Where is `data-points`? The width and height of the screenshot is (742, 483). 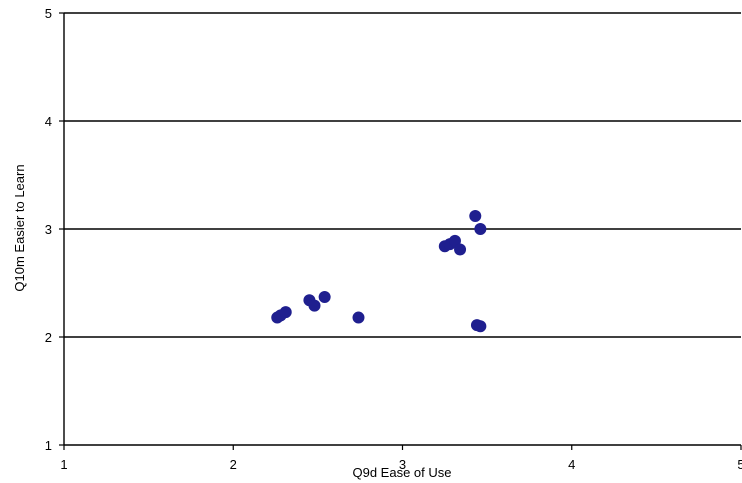
data-points is located at coordinates (379, 271).